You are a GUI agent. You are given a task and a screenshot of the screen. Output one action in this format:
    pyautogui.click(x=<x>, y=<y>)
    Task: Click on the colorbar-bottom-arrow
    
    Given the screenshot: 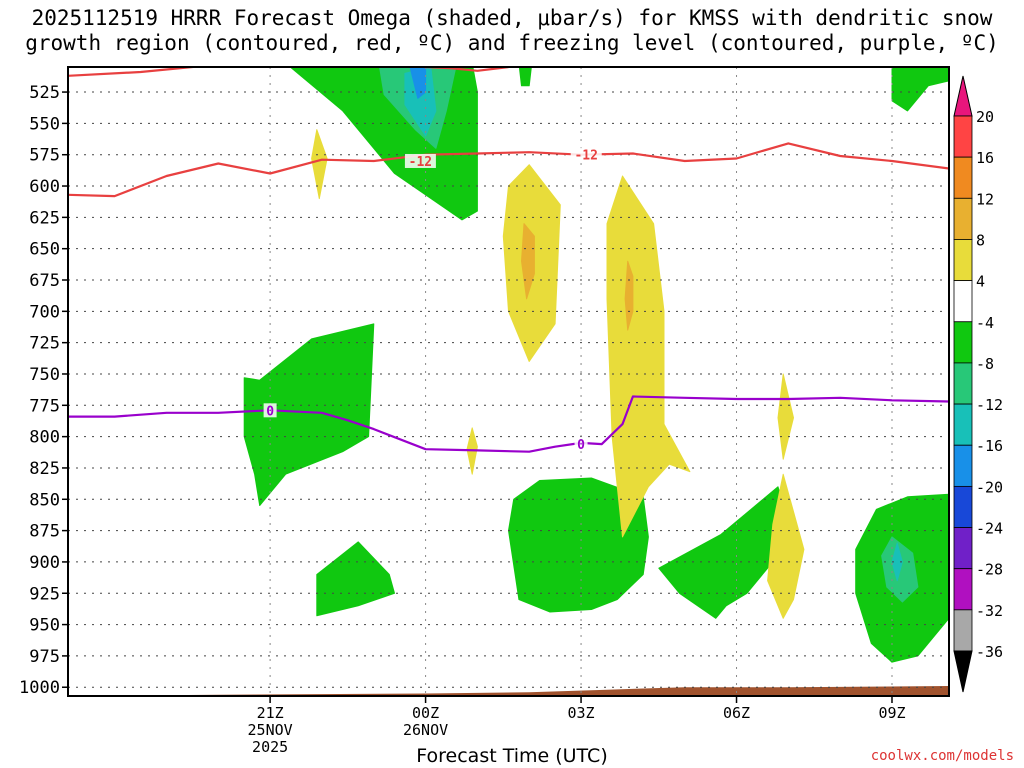 What is the action you would take?
    pyautogui.click(x=963, y=671)
    